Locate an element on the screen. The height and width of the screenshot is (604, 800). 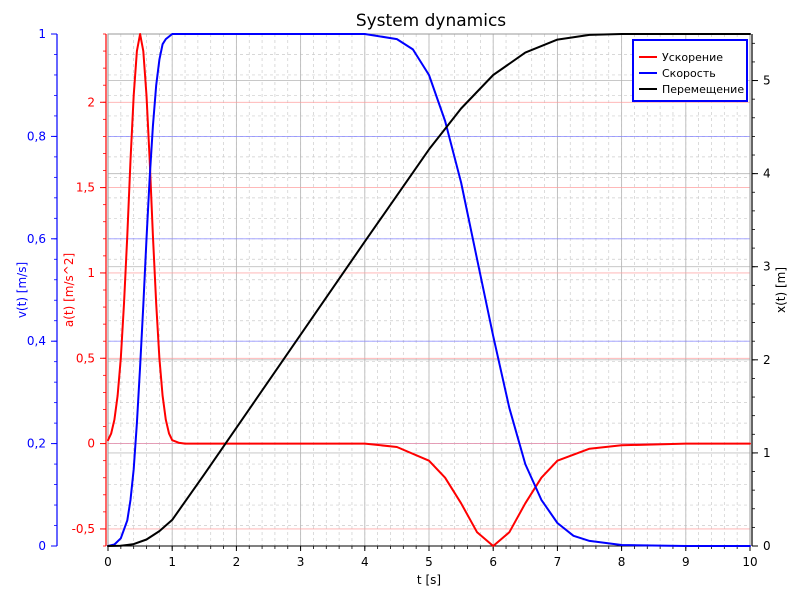
y-tick-label-velocity: 0,2 is located at coordinates (36, 444).